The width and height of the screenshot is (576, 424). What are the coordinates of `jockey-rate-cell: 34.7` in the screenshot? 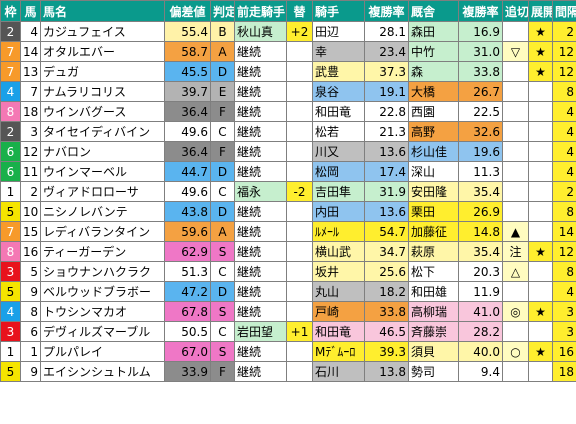 It's located at (386, 251).